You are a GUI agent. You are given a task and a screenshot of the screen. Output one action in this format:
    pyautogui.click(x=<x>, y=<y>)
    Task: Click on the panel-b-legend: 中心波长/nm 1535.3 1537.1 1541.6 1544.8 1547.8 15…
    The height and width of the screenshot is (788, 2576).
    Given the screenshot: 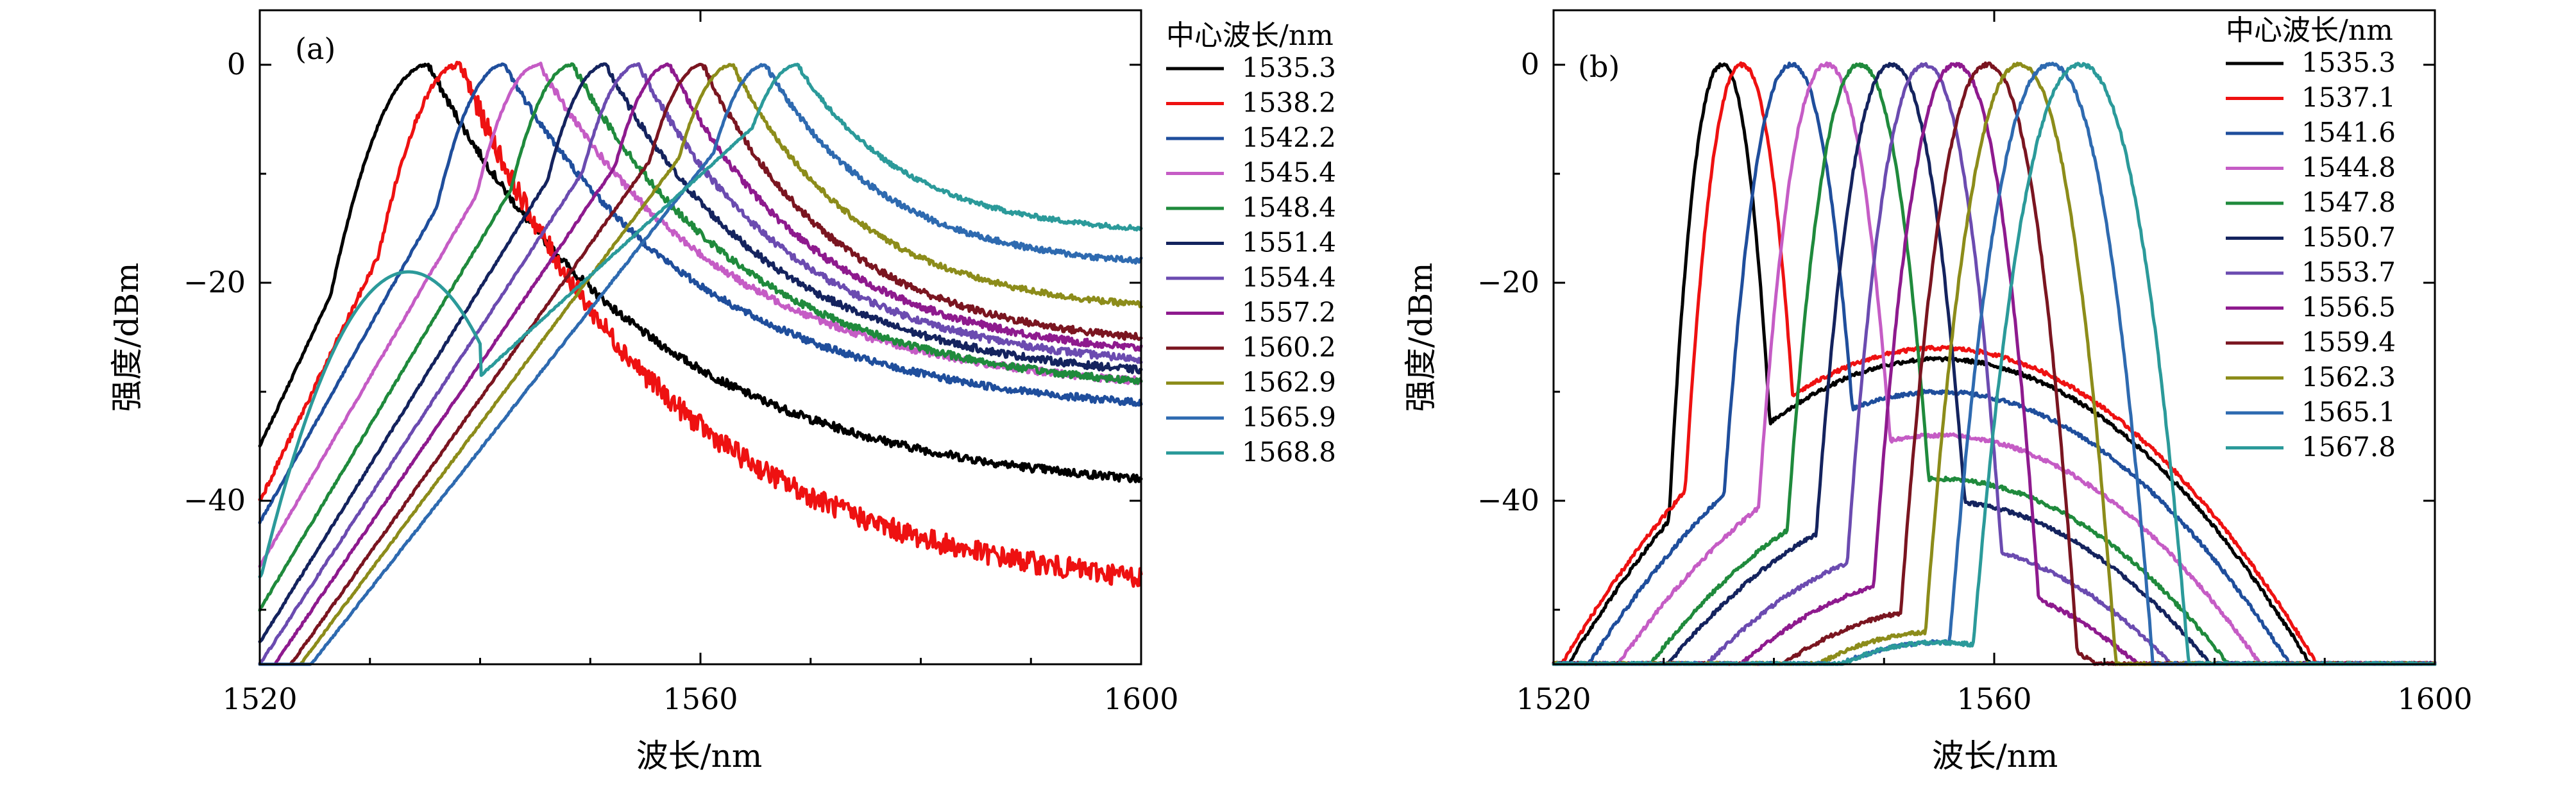 What is the action you would take?
    pyautogui.click(x=2311, y=238)
    